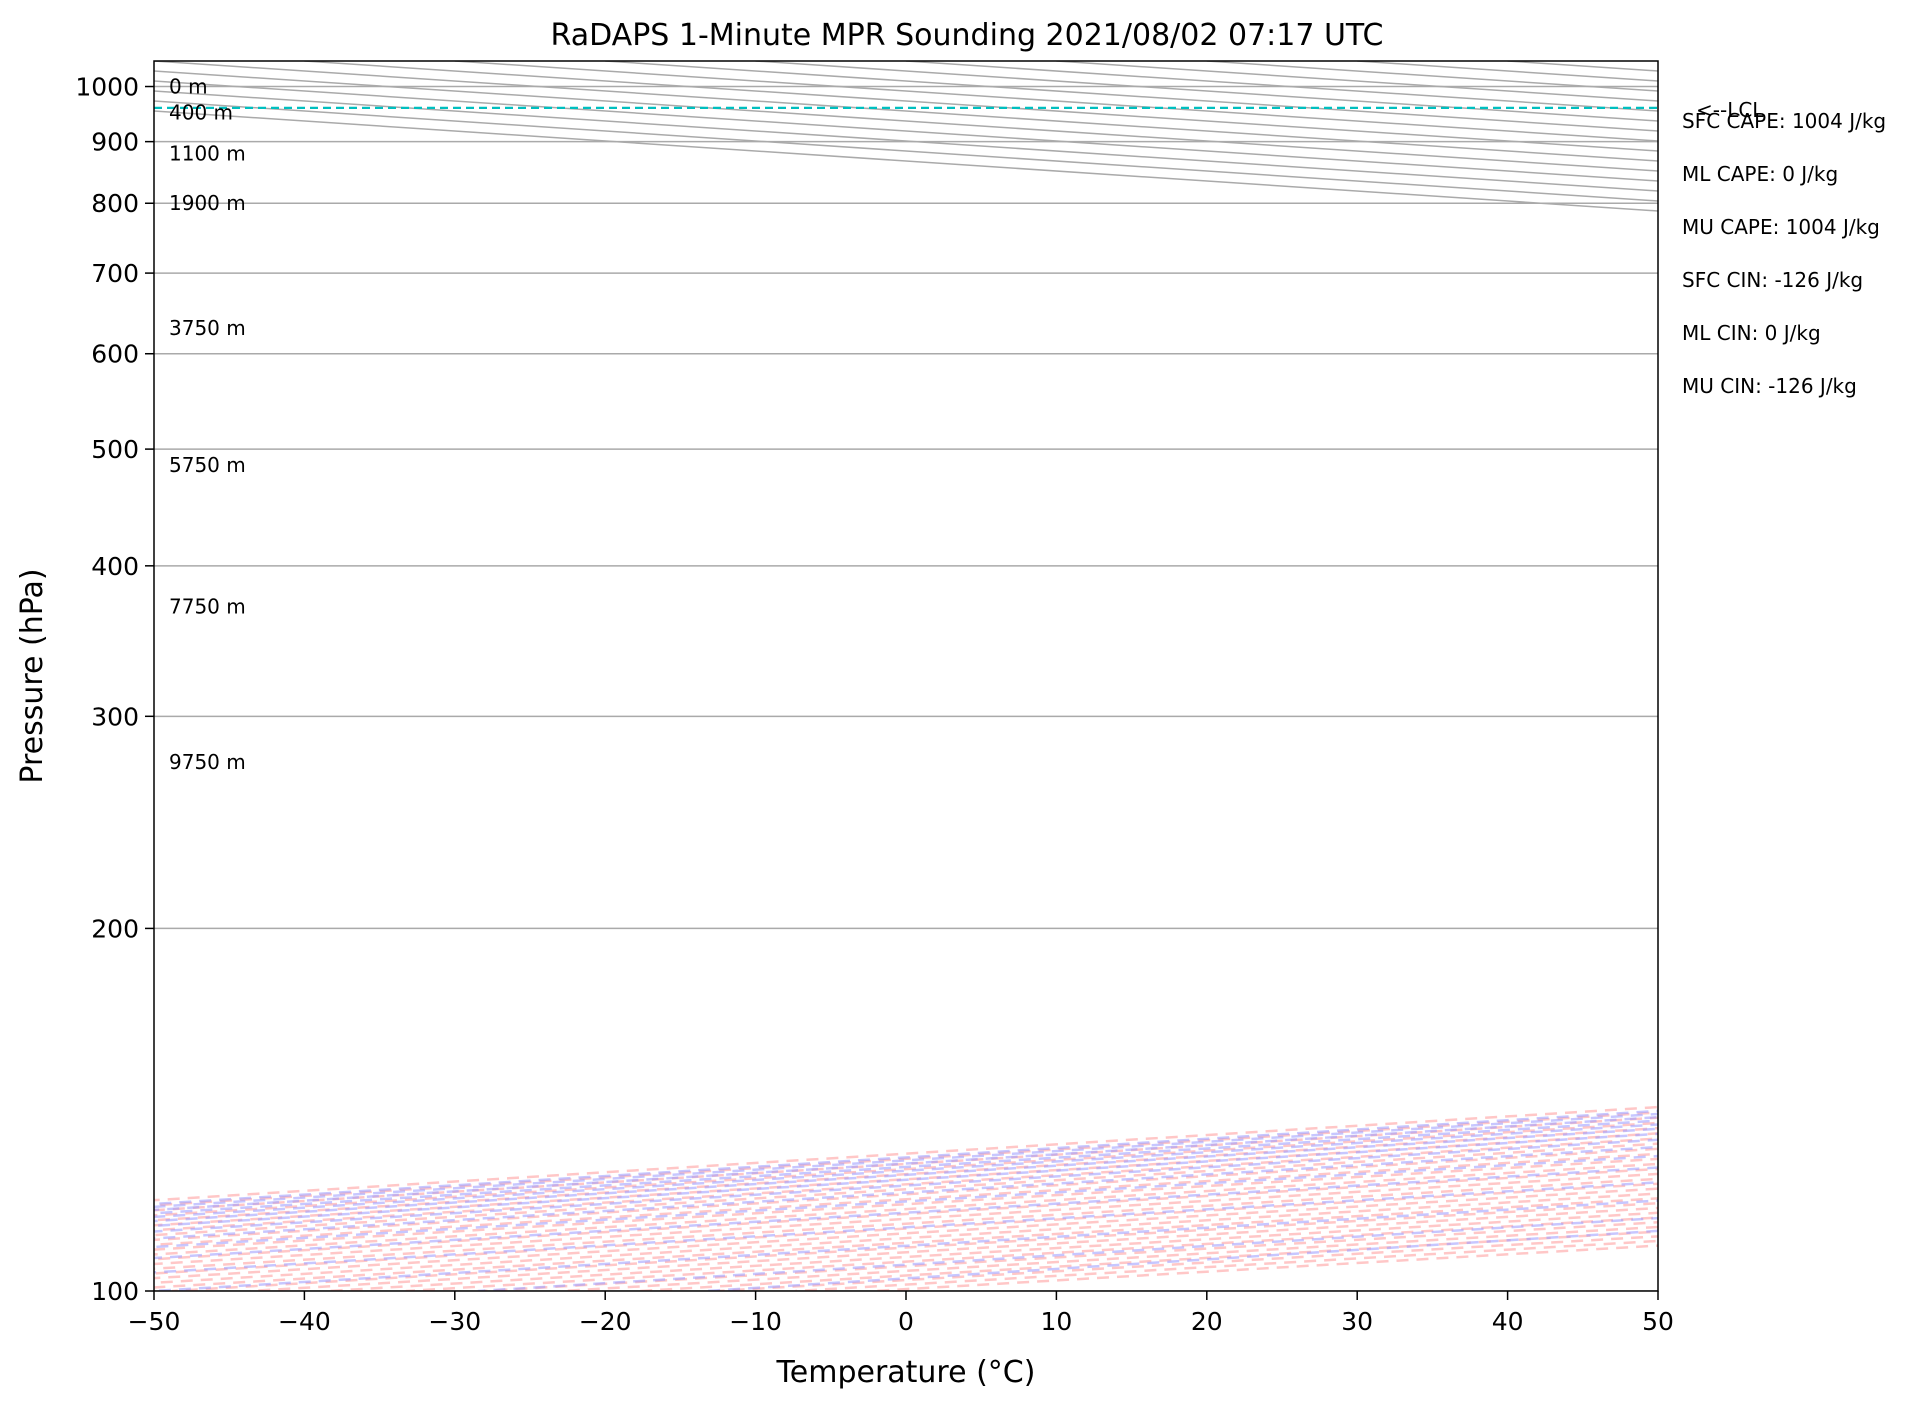 The height and width of the screenshot is (1406, 1925). What do you see at coordinates (1508, 1321) in the screenshot?
I see `x-tick-label: 40` at bounding box center [1508, 1321].